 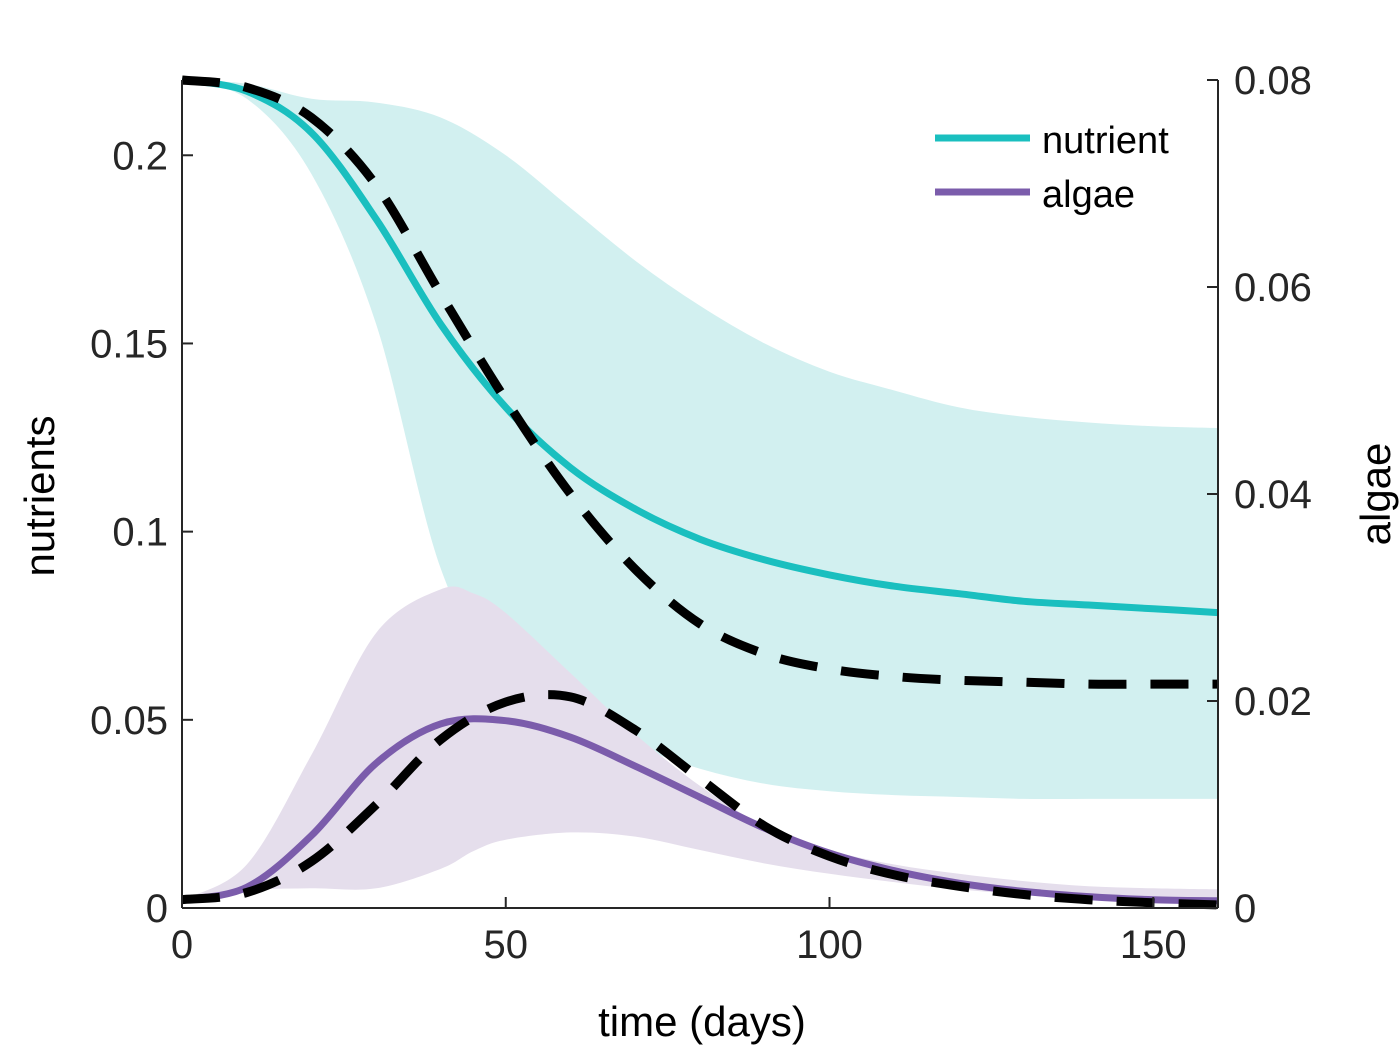 I want to click on x-tick-label: 0, so click(x=182, y=945).